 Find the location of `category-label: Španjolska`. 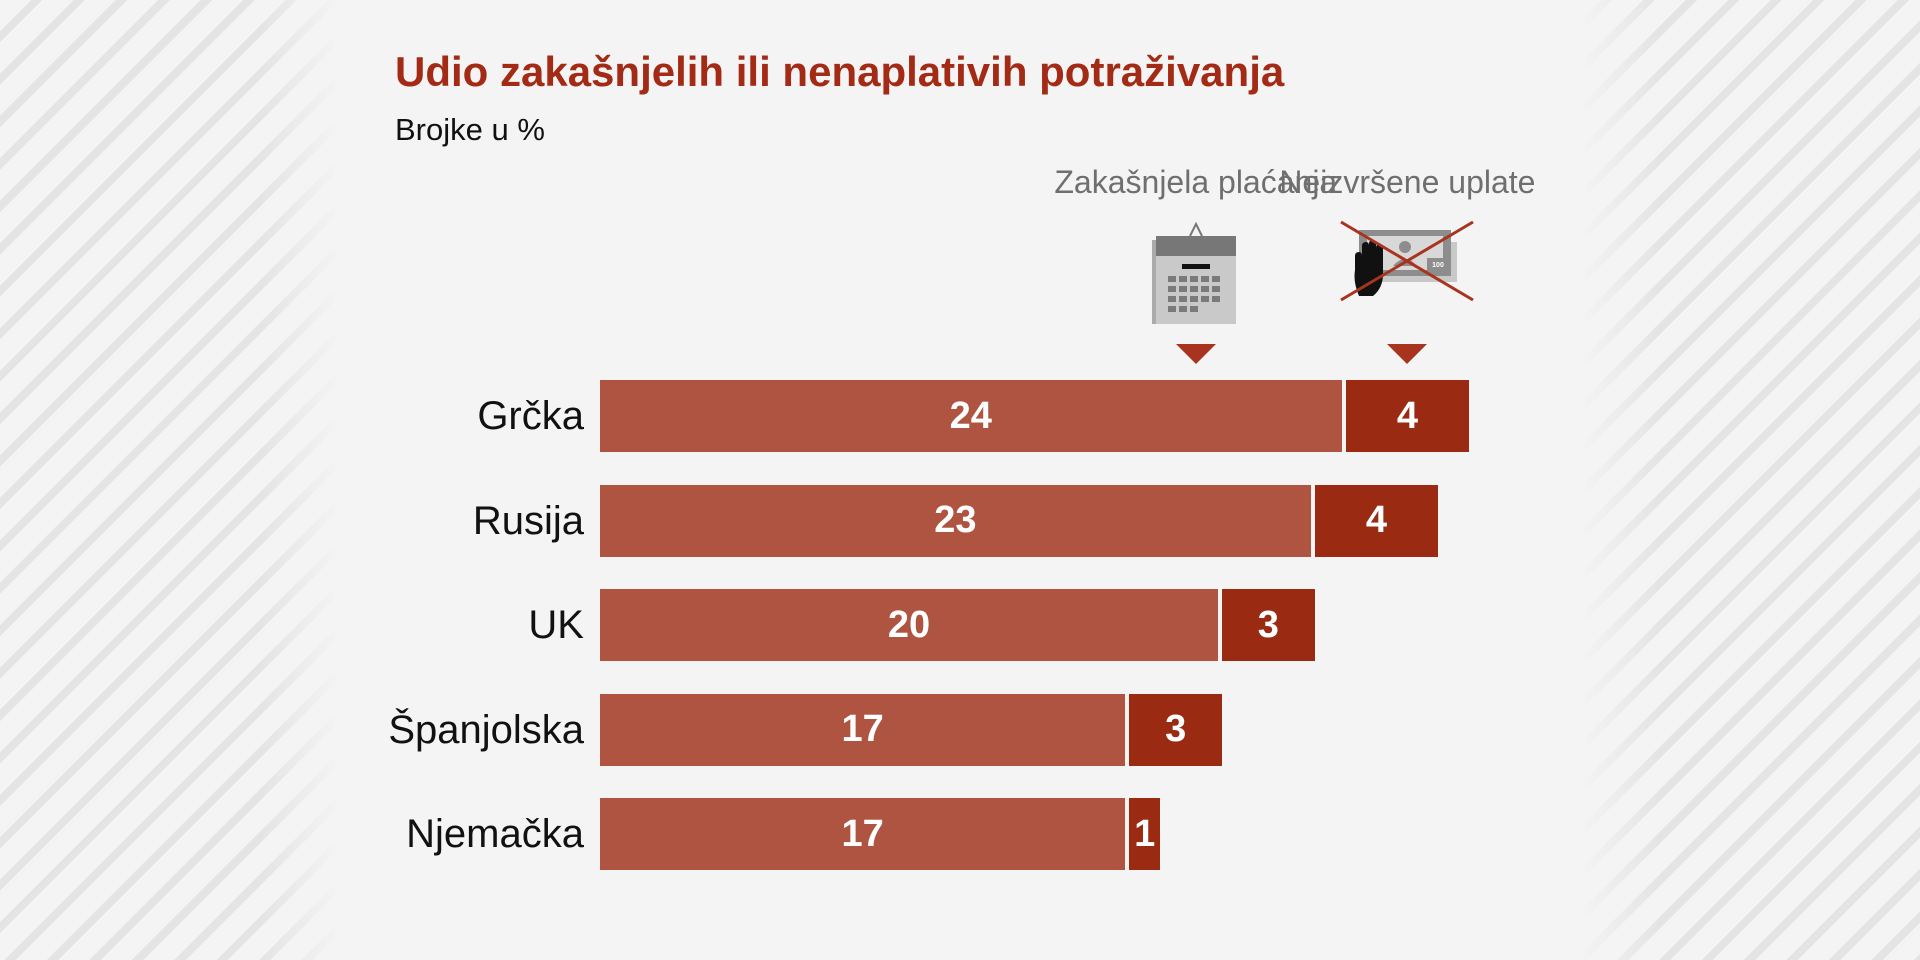

category-label: Španjolska is located at coordinates (486, 729).